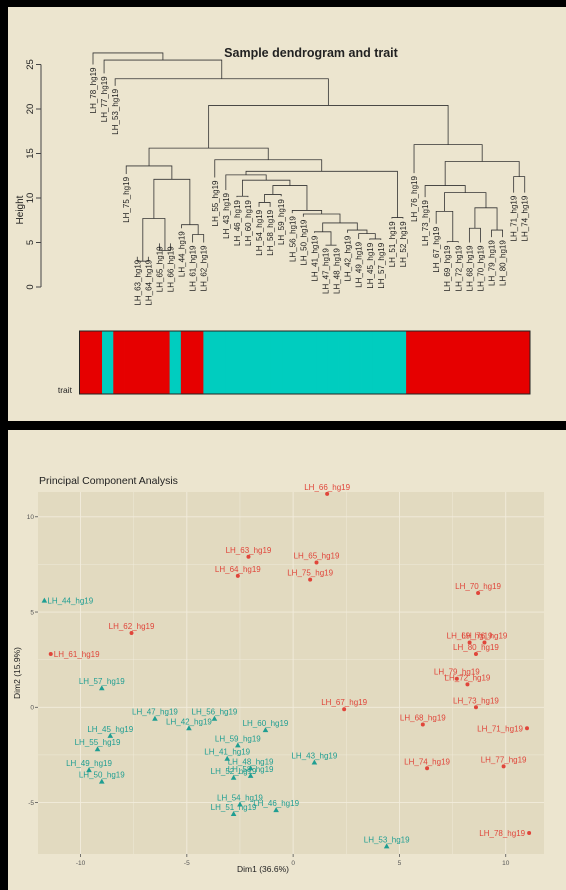  Describe the element at coordinates (403, 244) in the screenshot. I see `dendrogram-leaf-label: LH_52_hg19` at that location.